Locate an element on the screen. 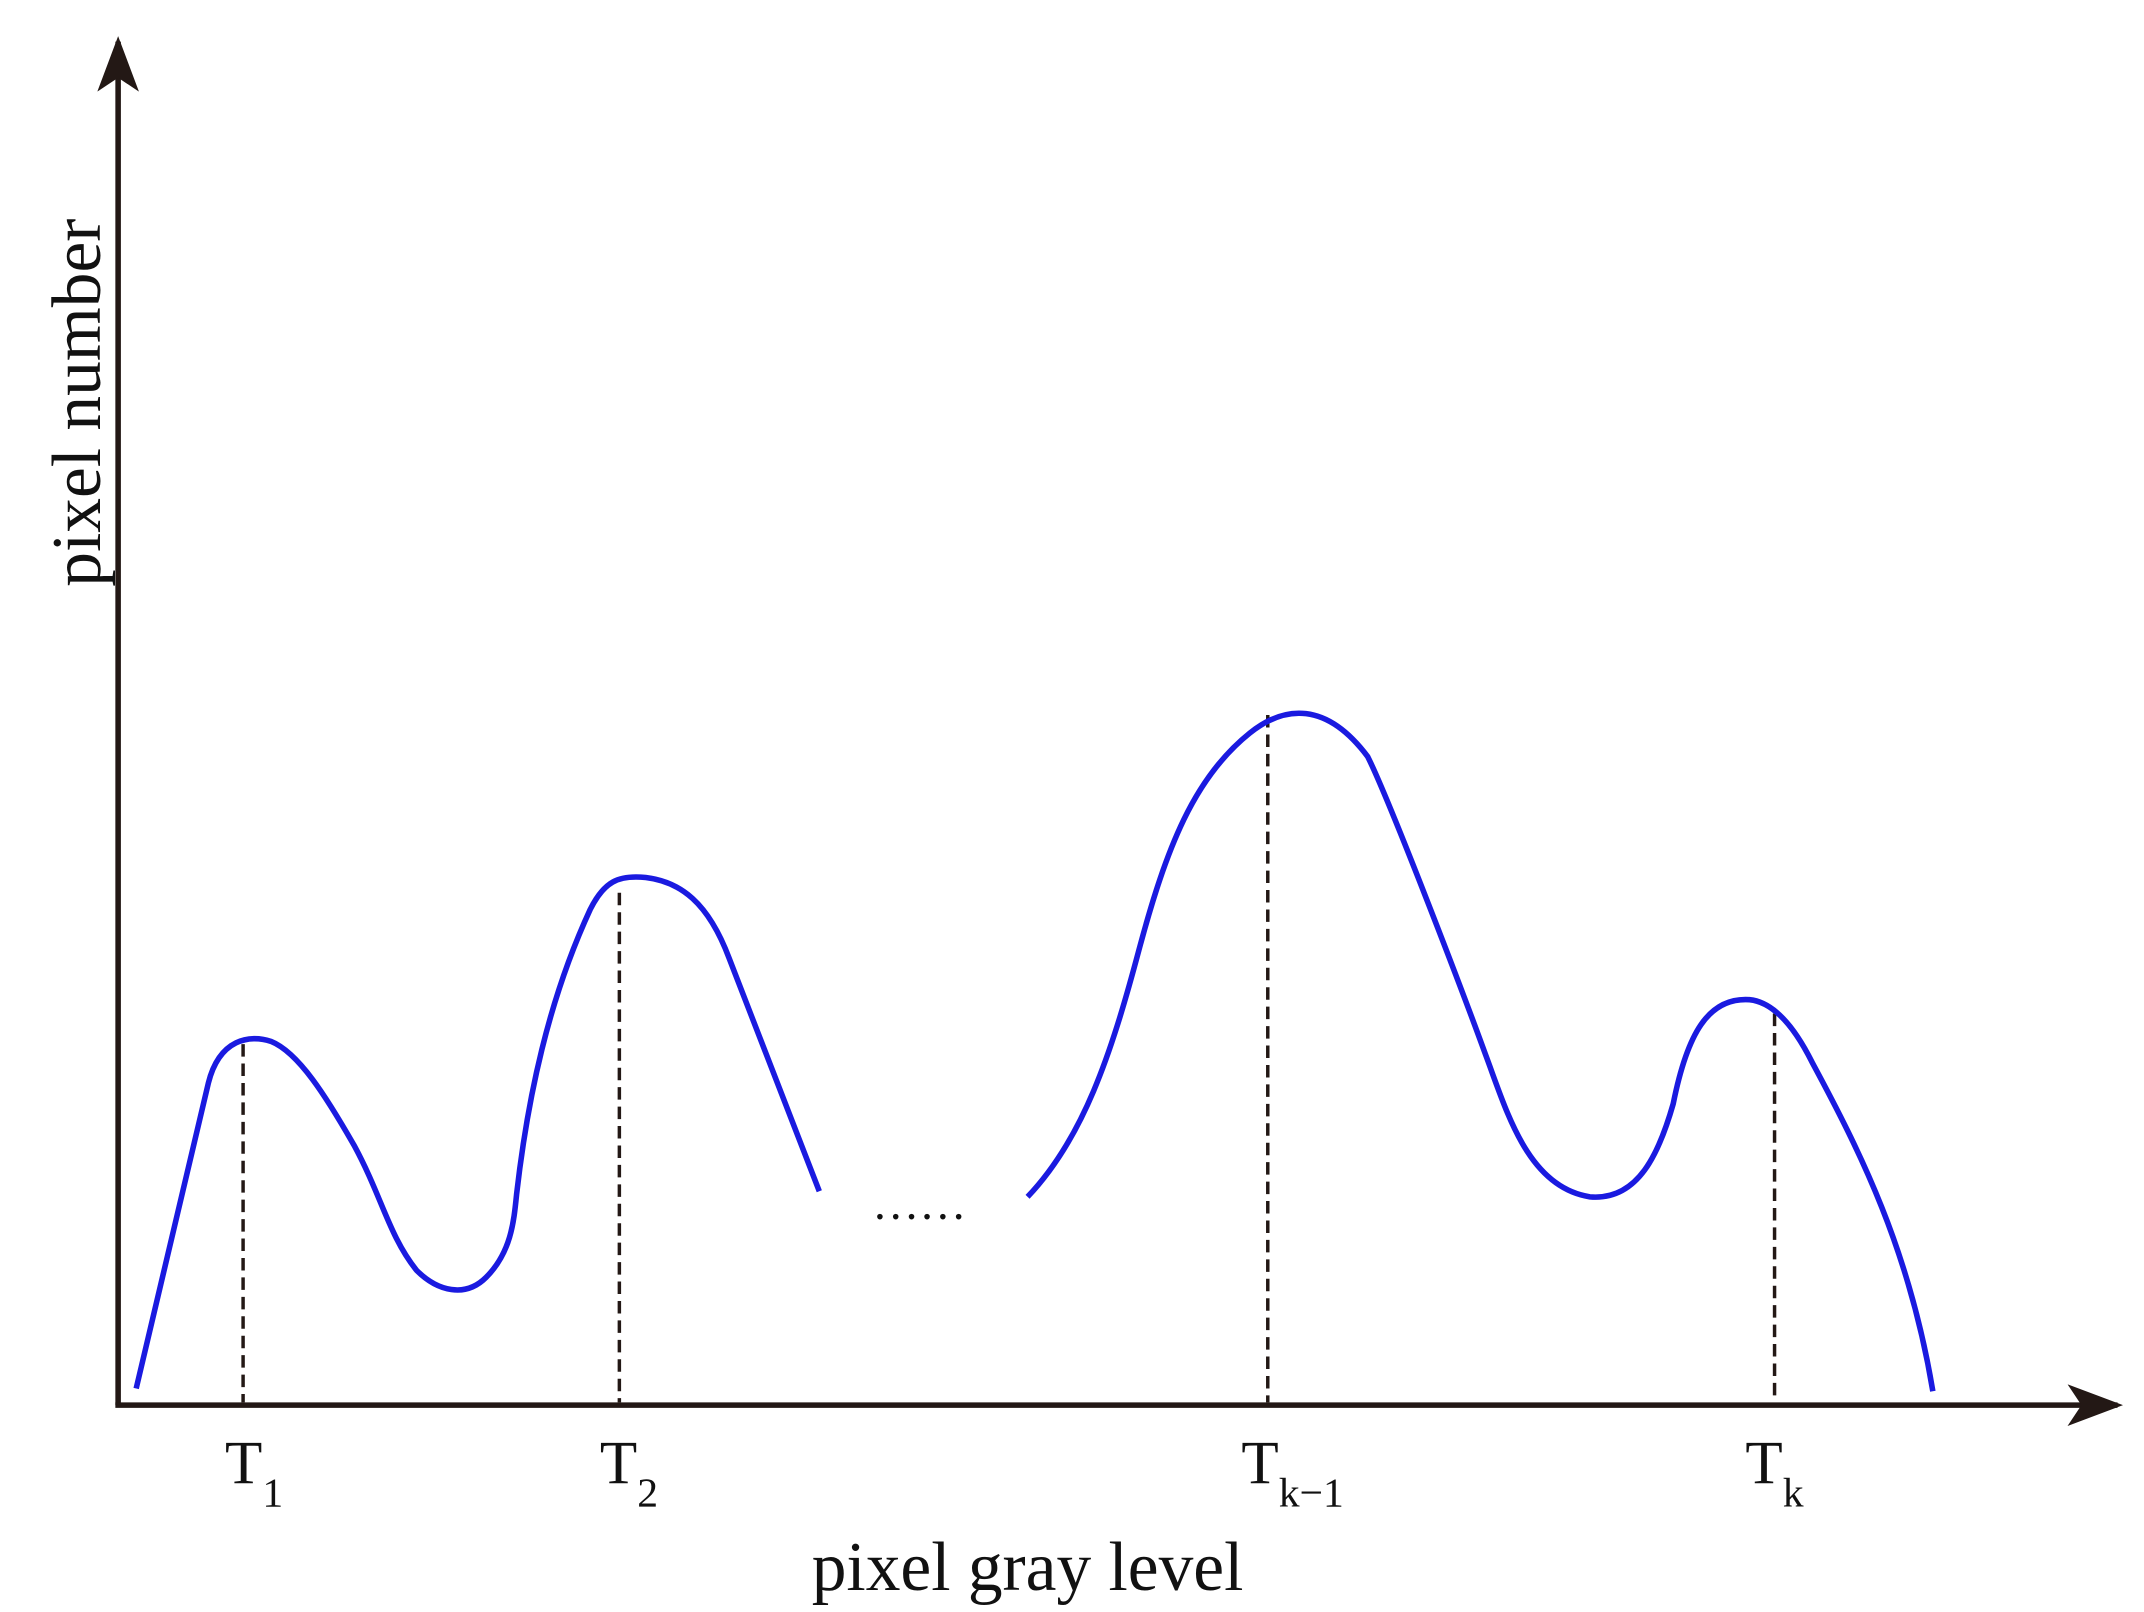  y-axis-title: pixel number is located at coordinates (77, 403).